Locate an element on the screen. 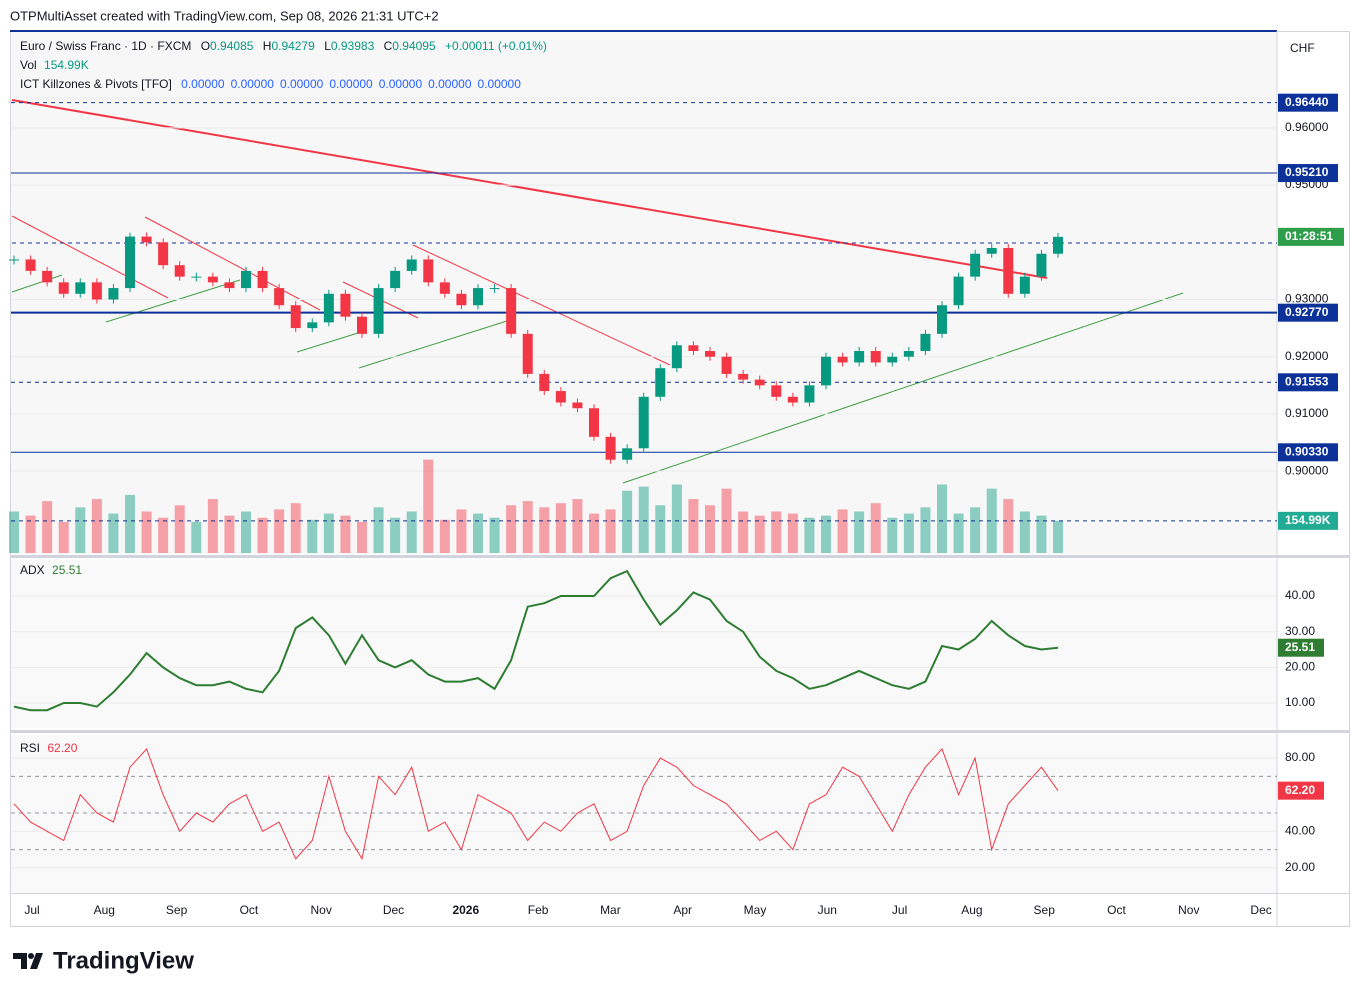 The height and width of the screenshot is (995, 1361). countdown: 01:28:51 is located at coordinates (1309, 236).